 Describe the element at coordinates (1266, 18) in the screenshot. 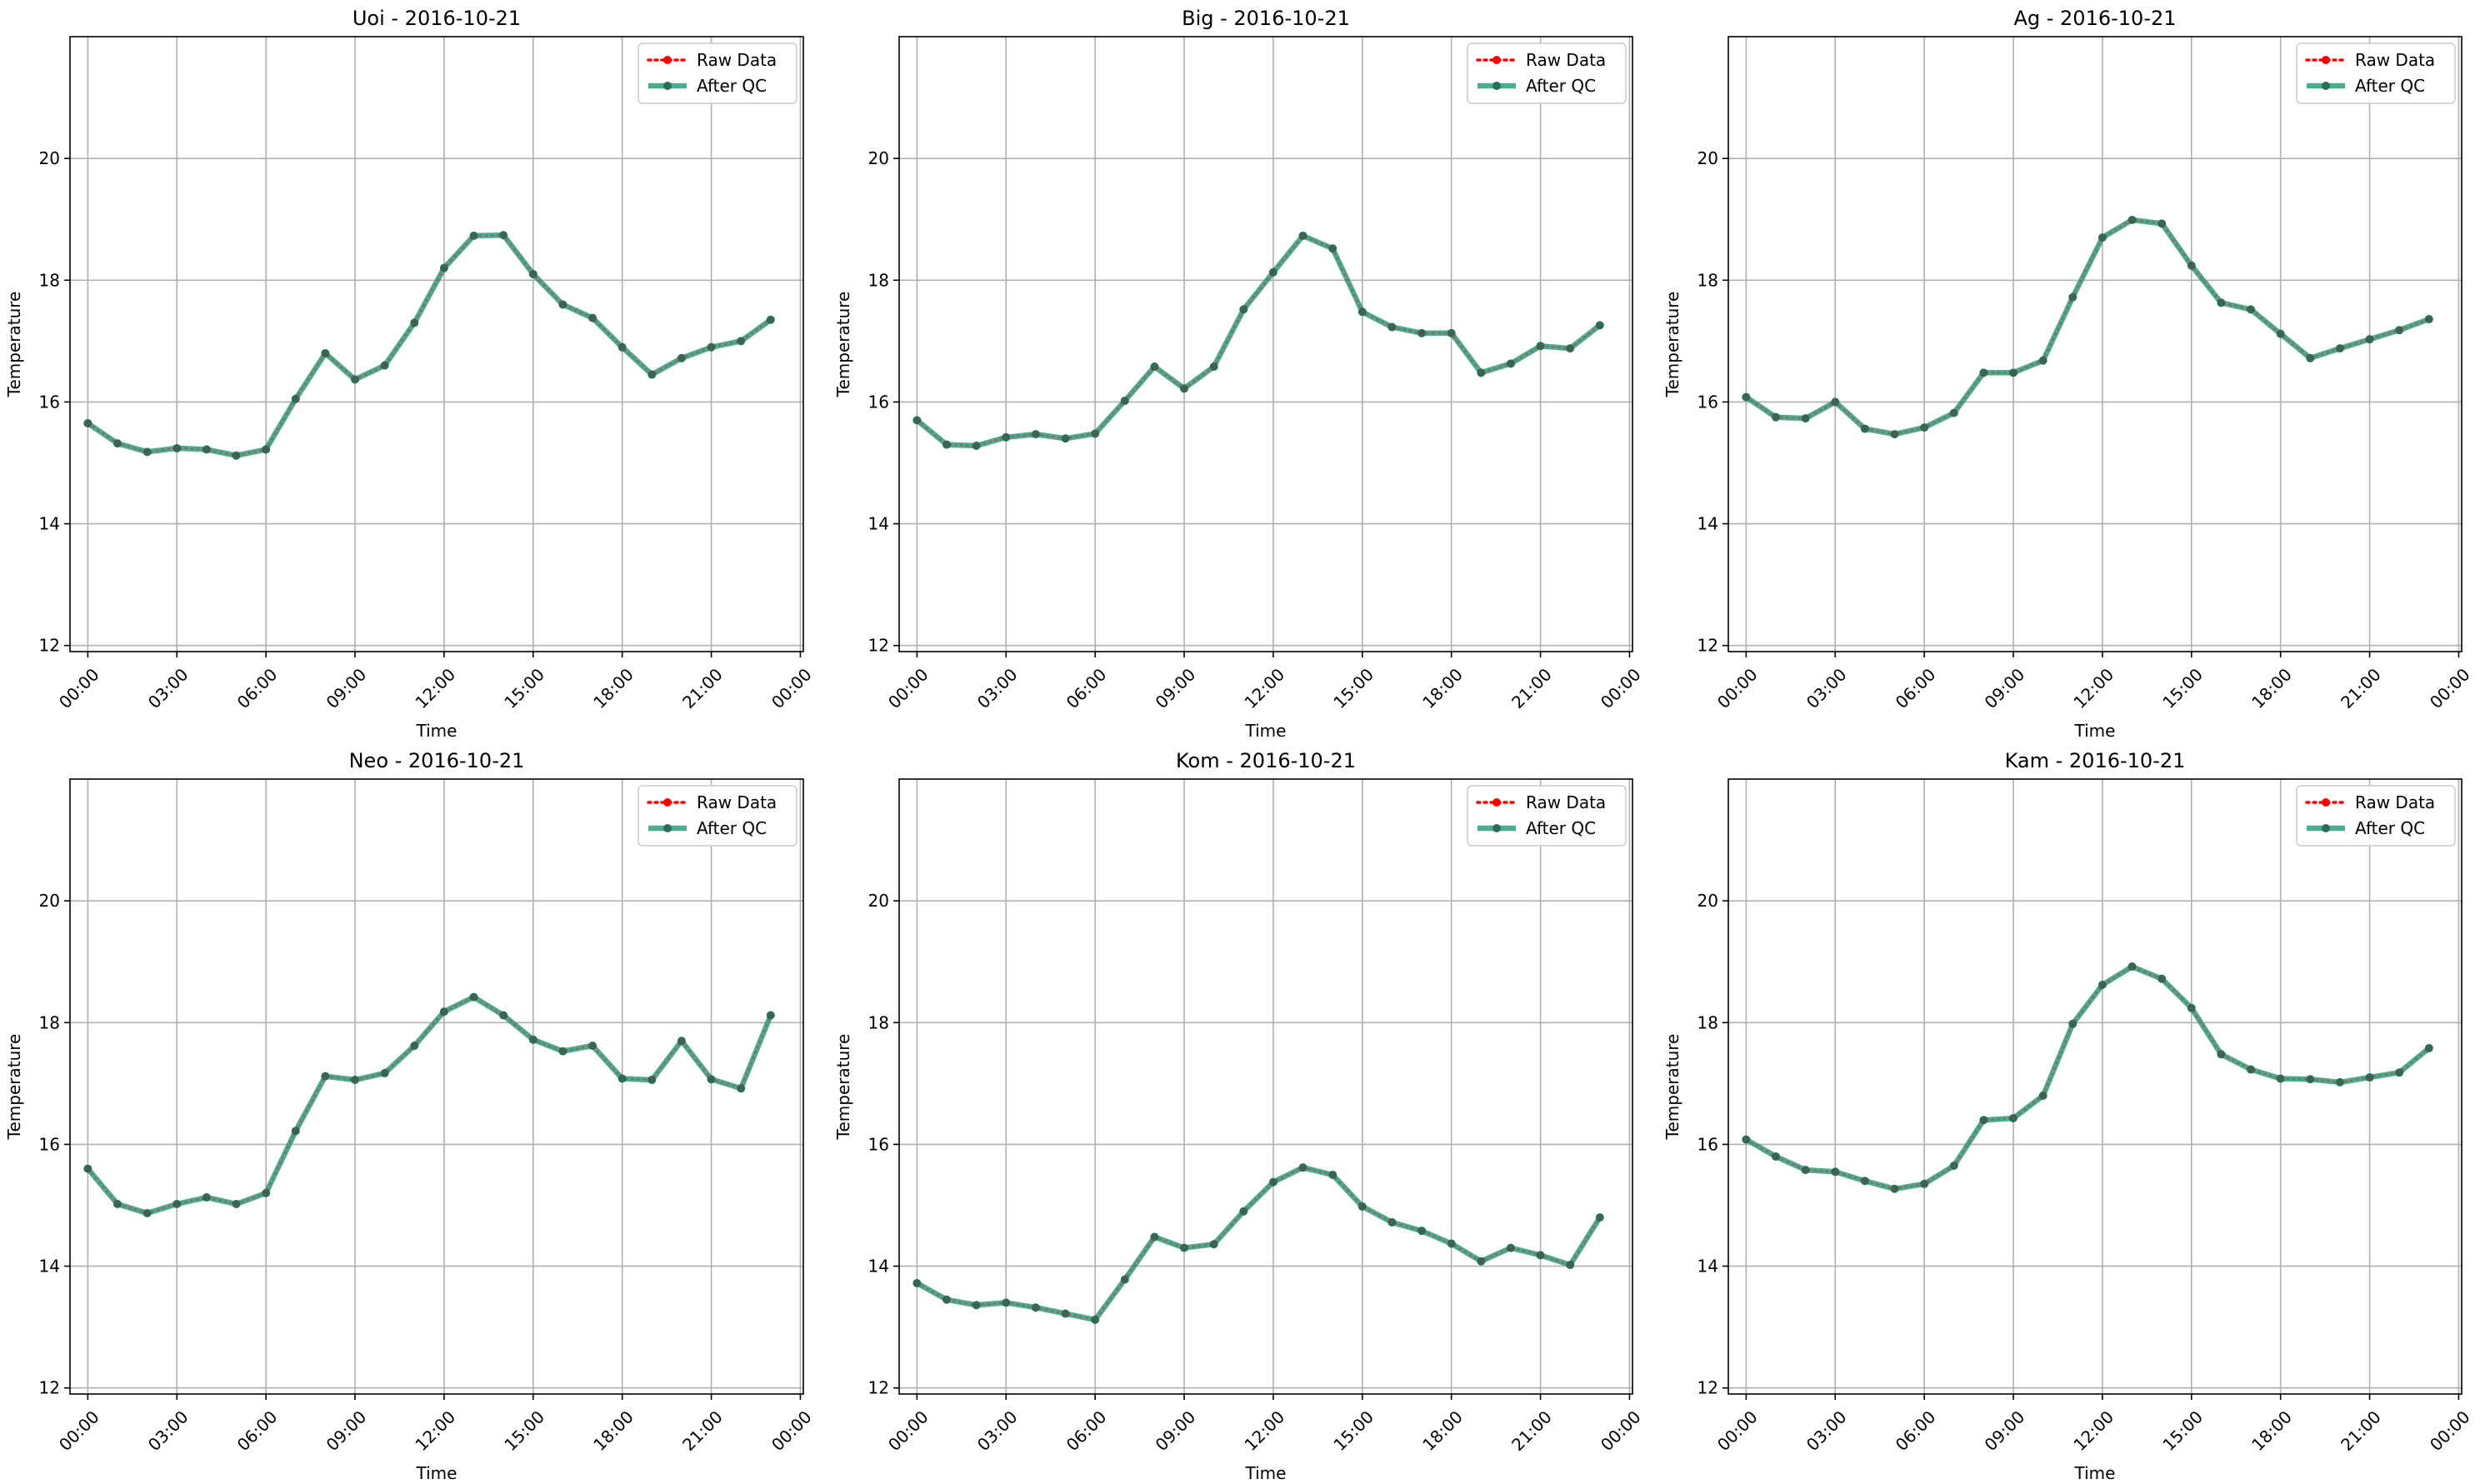

I see `subplot-title: Big - 2016-10-21` at that location.